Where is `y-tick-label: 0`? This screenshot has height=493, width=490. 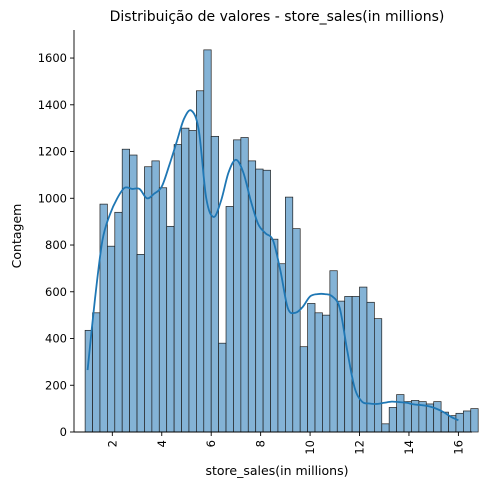 y-tick-label: 0 is located at coordinates (63, 432).